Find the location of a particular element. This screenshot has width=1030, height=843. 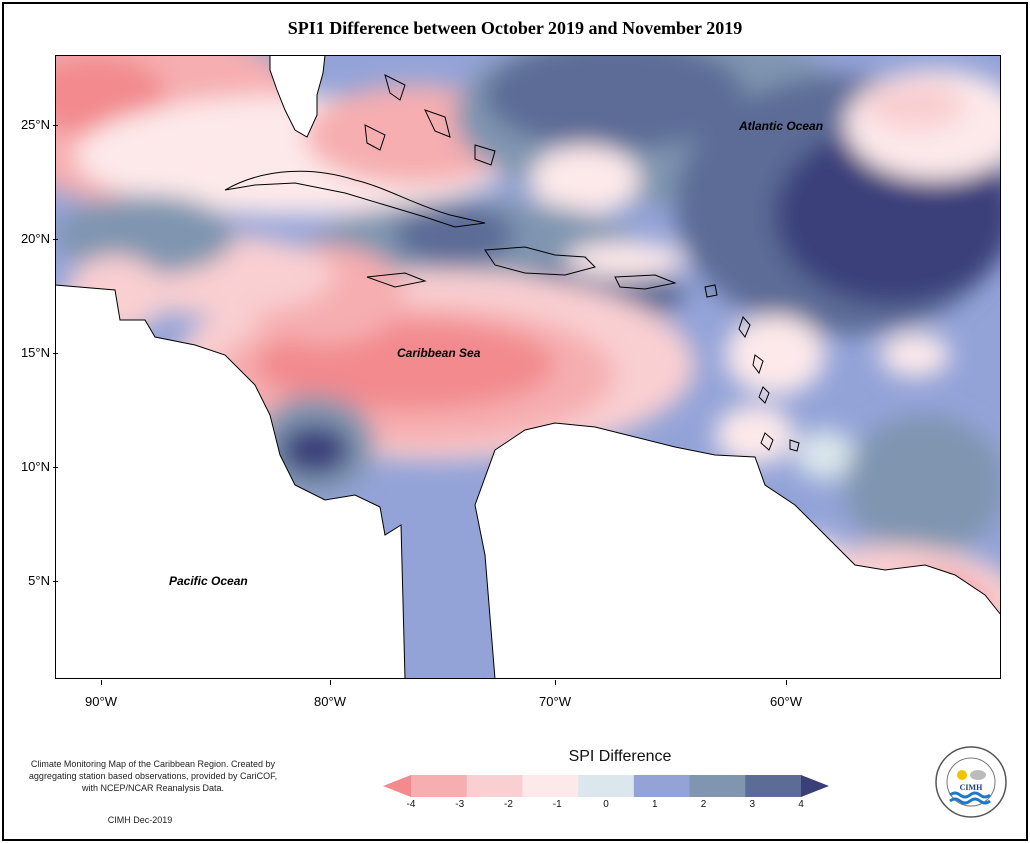

lat-label-15n: 15°N is located at coordinates (29, 352).